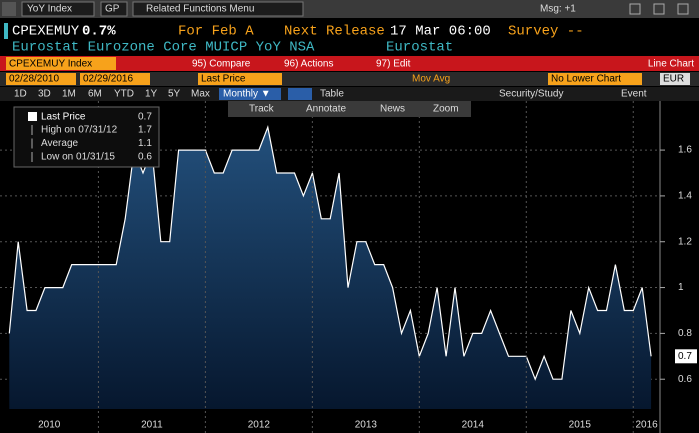  I want to click on source: Eurostat, so click(419, 48).